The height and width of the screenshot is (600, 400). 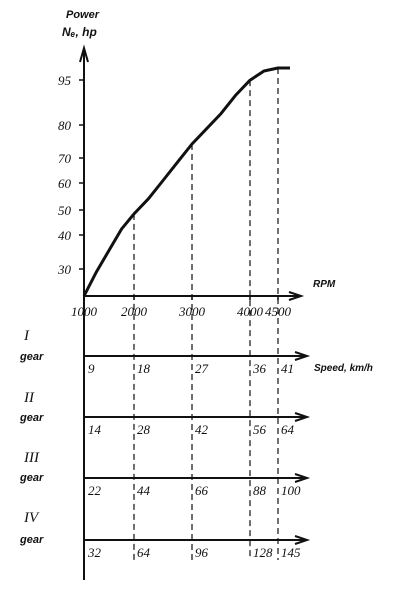 I want to click on power-tick-label: 60, so click(x=65, y=183).